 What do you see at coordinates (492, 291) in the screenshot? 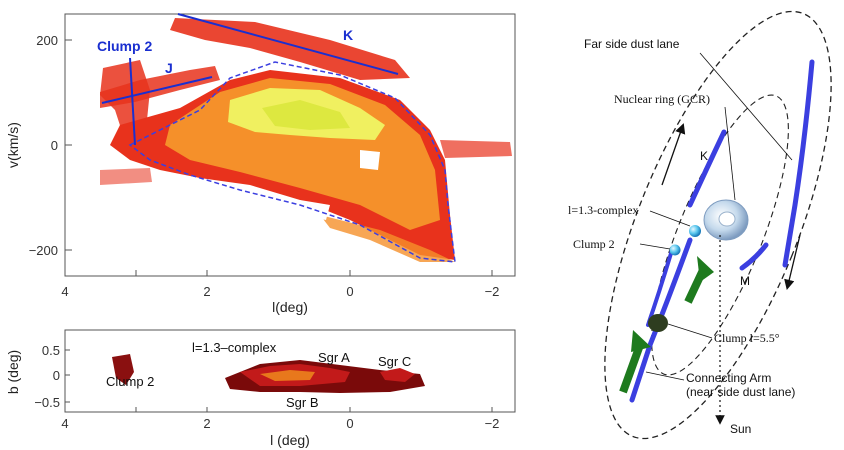
I see `x-tick-neg2-top: −2` at bounding box center [492, 291].